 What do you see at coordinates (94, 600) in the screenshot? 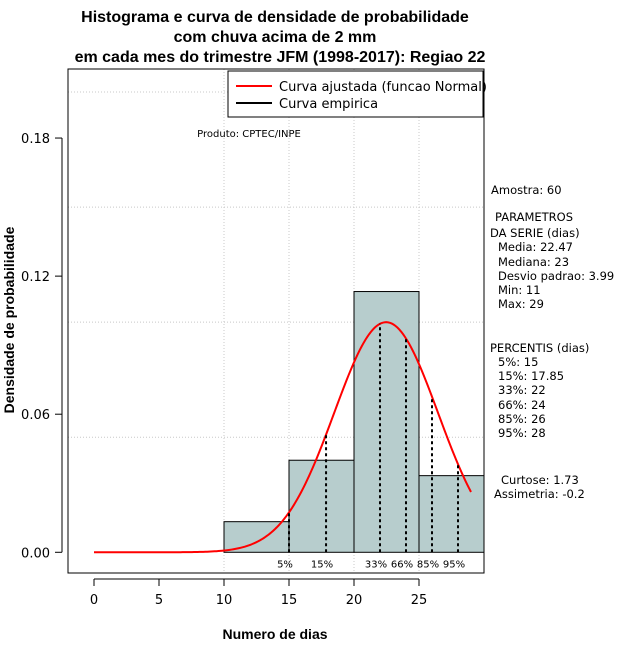
I see `x-tick-label: 0` at bounding box center [94, 600].